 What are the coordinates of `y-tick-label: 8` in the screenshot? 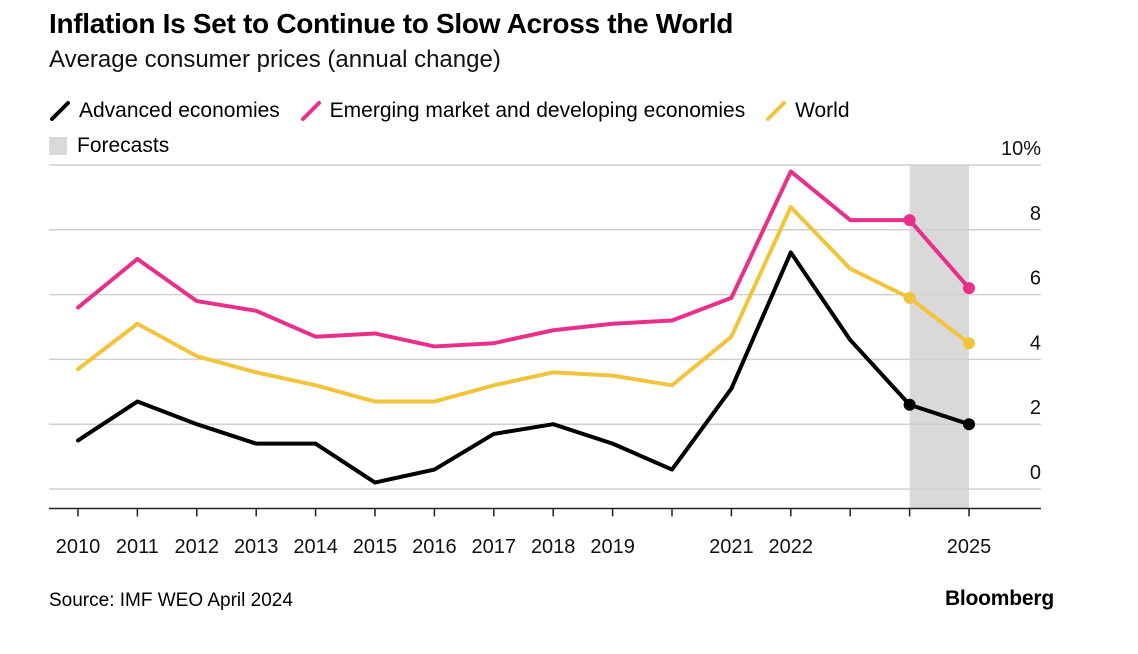 It's located at (1035, 214).